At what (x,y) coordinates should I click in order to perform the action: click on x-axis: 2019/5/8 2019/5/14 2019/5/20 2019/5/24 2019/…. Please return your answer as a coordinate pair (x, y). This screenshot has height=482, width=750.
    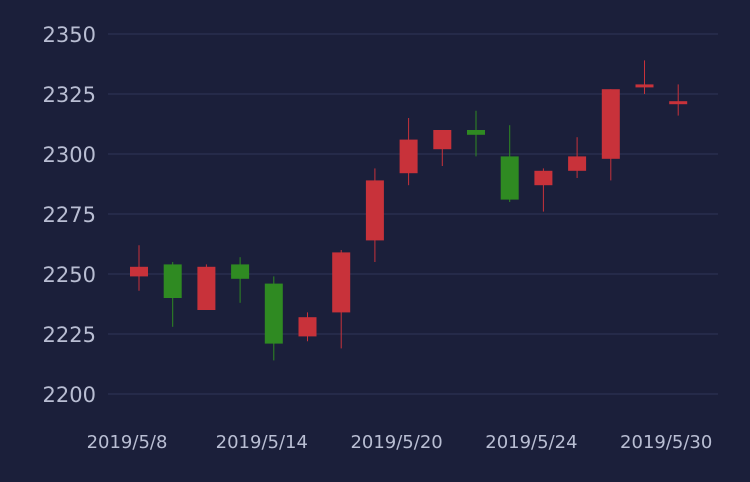
    Looking at the image, I should click on (400, 442).